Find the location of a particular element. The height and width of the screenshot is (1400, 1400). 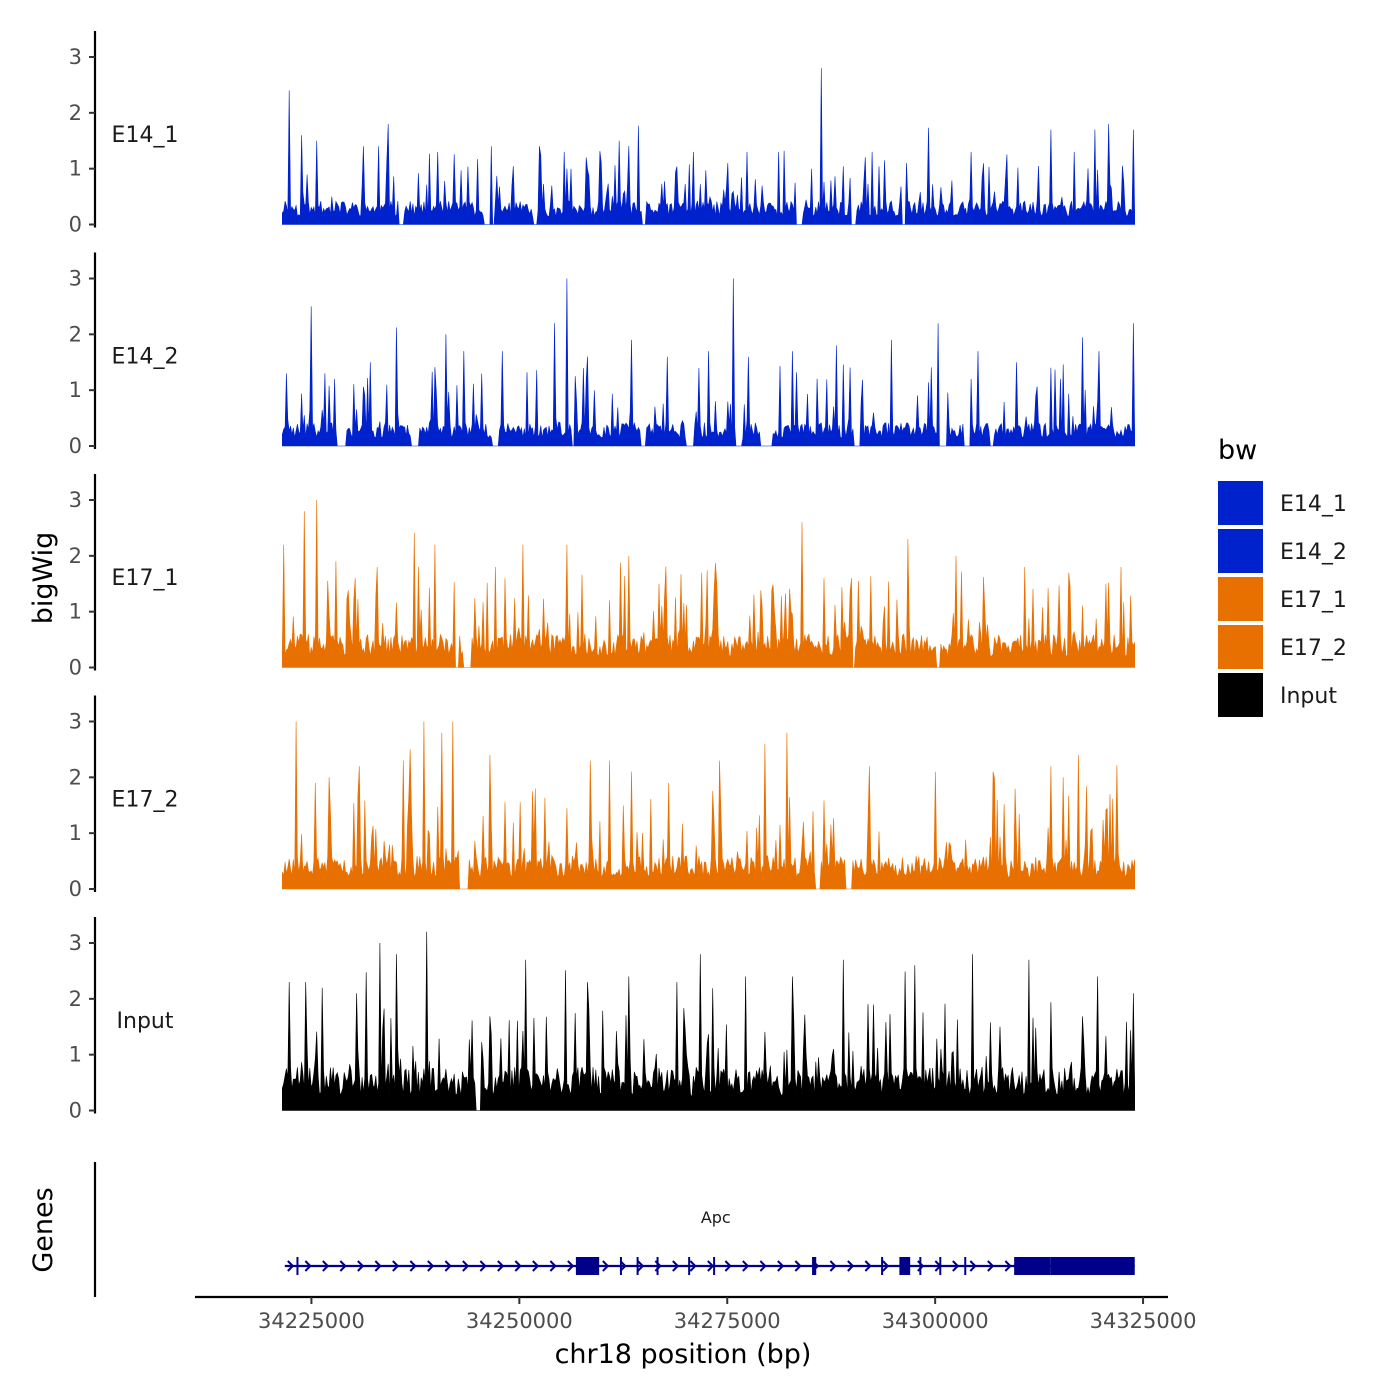

track-E14_2: 0 1 2 3 E14_2 is located at coordinates (602, 355).